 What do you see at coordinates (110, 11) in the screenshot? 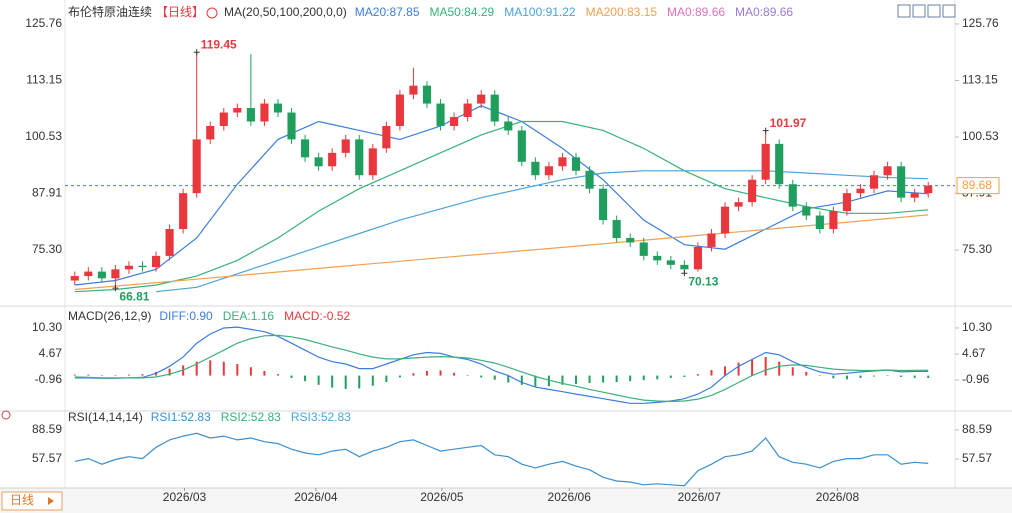
I see `chart-title: 布伦特原油连续` at bounding box center [110, 11].